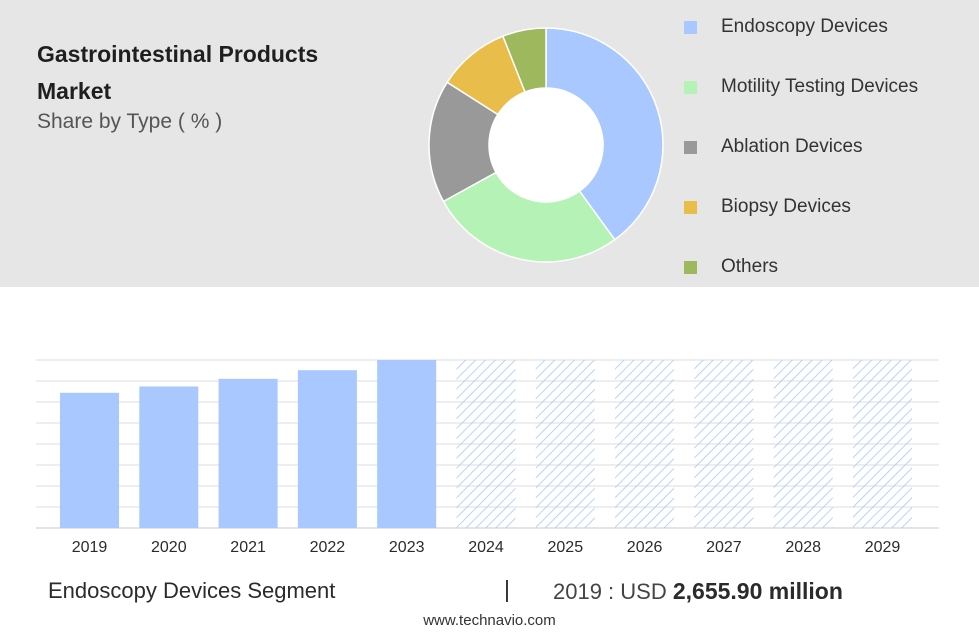  Describe the element at coordinates (407, 444) in the screenshot. I see `bar-2023` at that location.